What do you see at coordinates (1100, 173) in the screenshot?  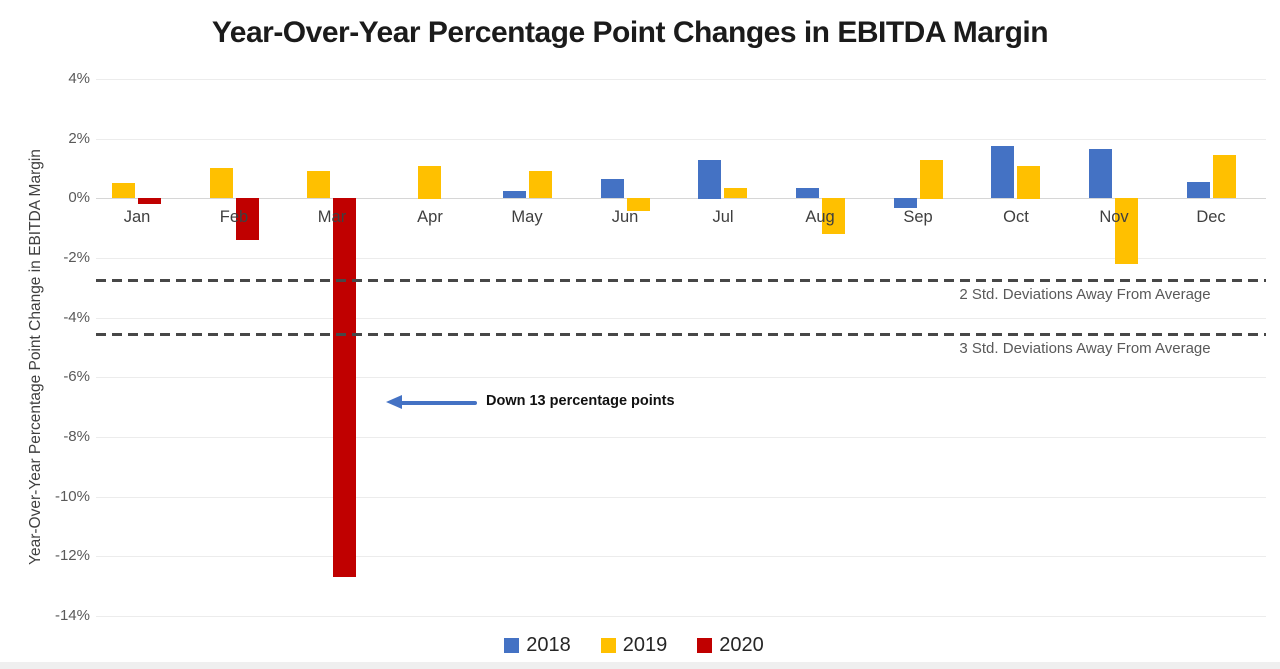 I see `bar-2018-nov` at bounding box center [1100, 173].